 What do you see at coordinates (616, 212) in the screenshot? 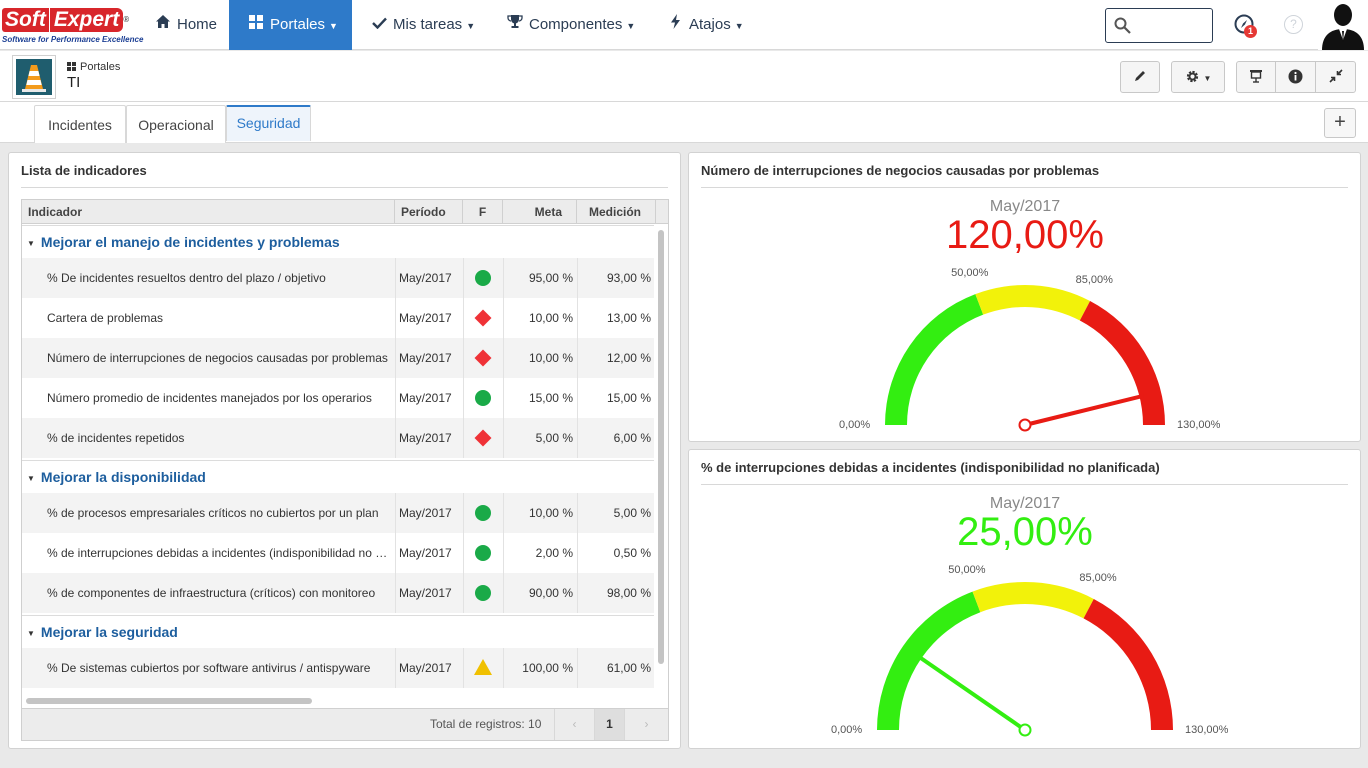
I see `column-header-medicion: Medición` at bounding box center [616, 212].